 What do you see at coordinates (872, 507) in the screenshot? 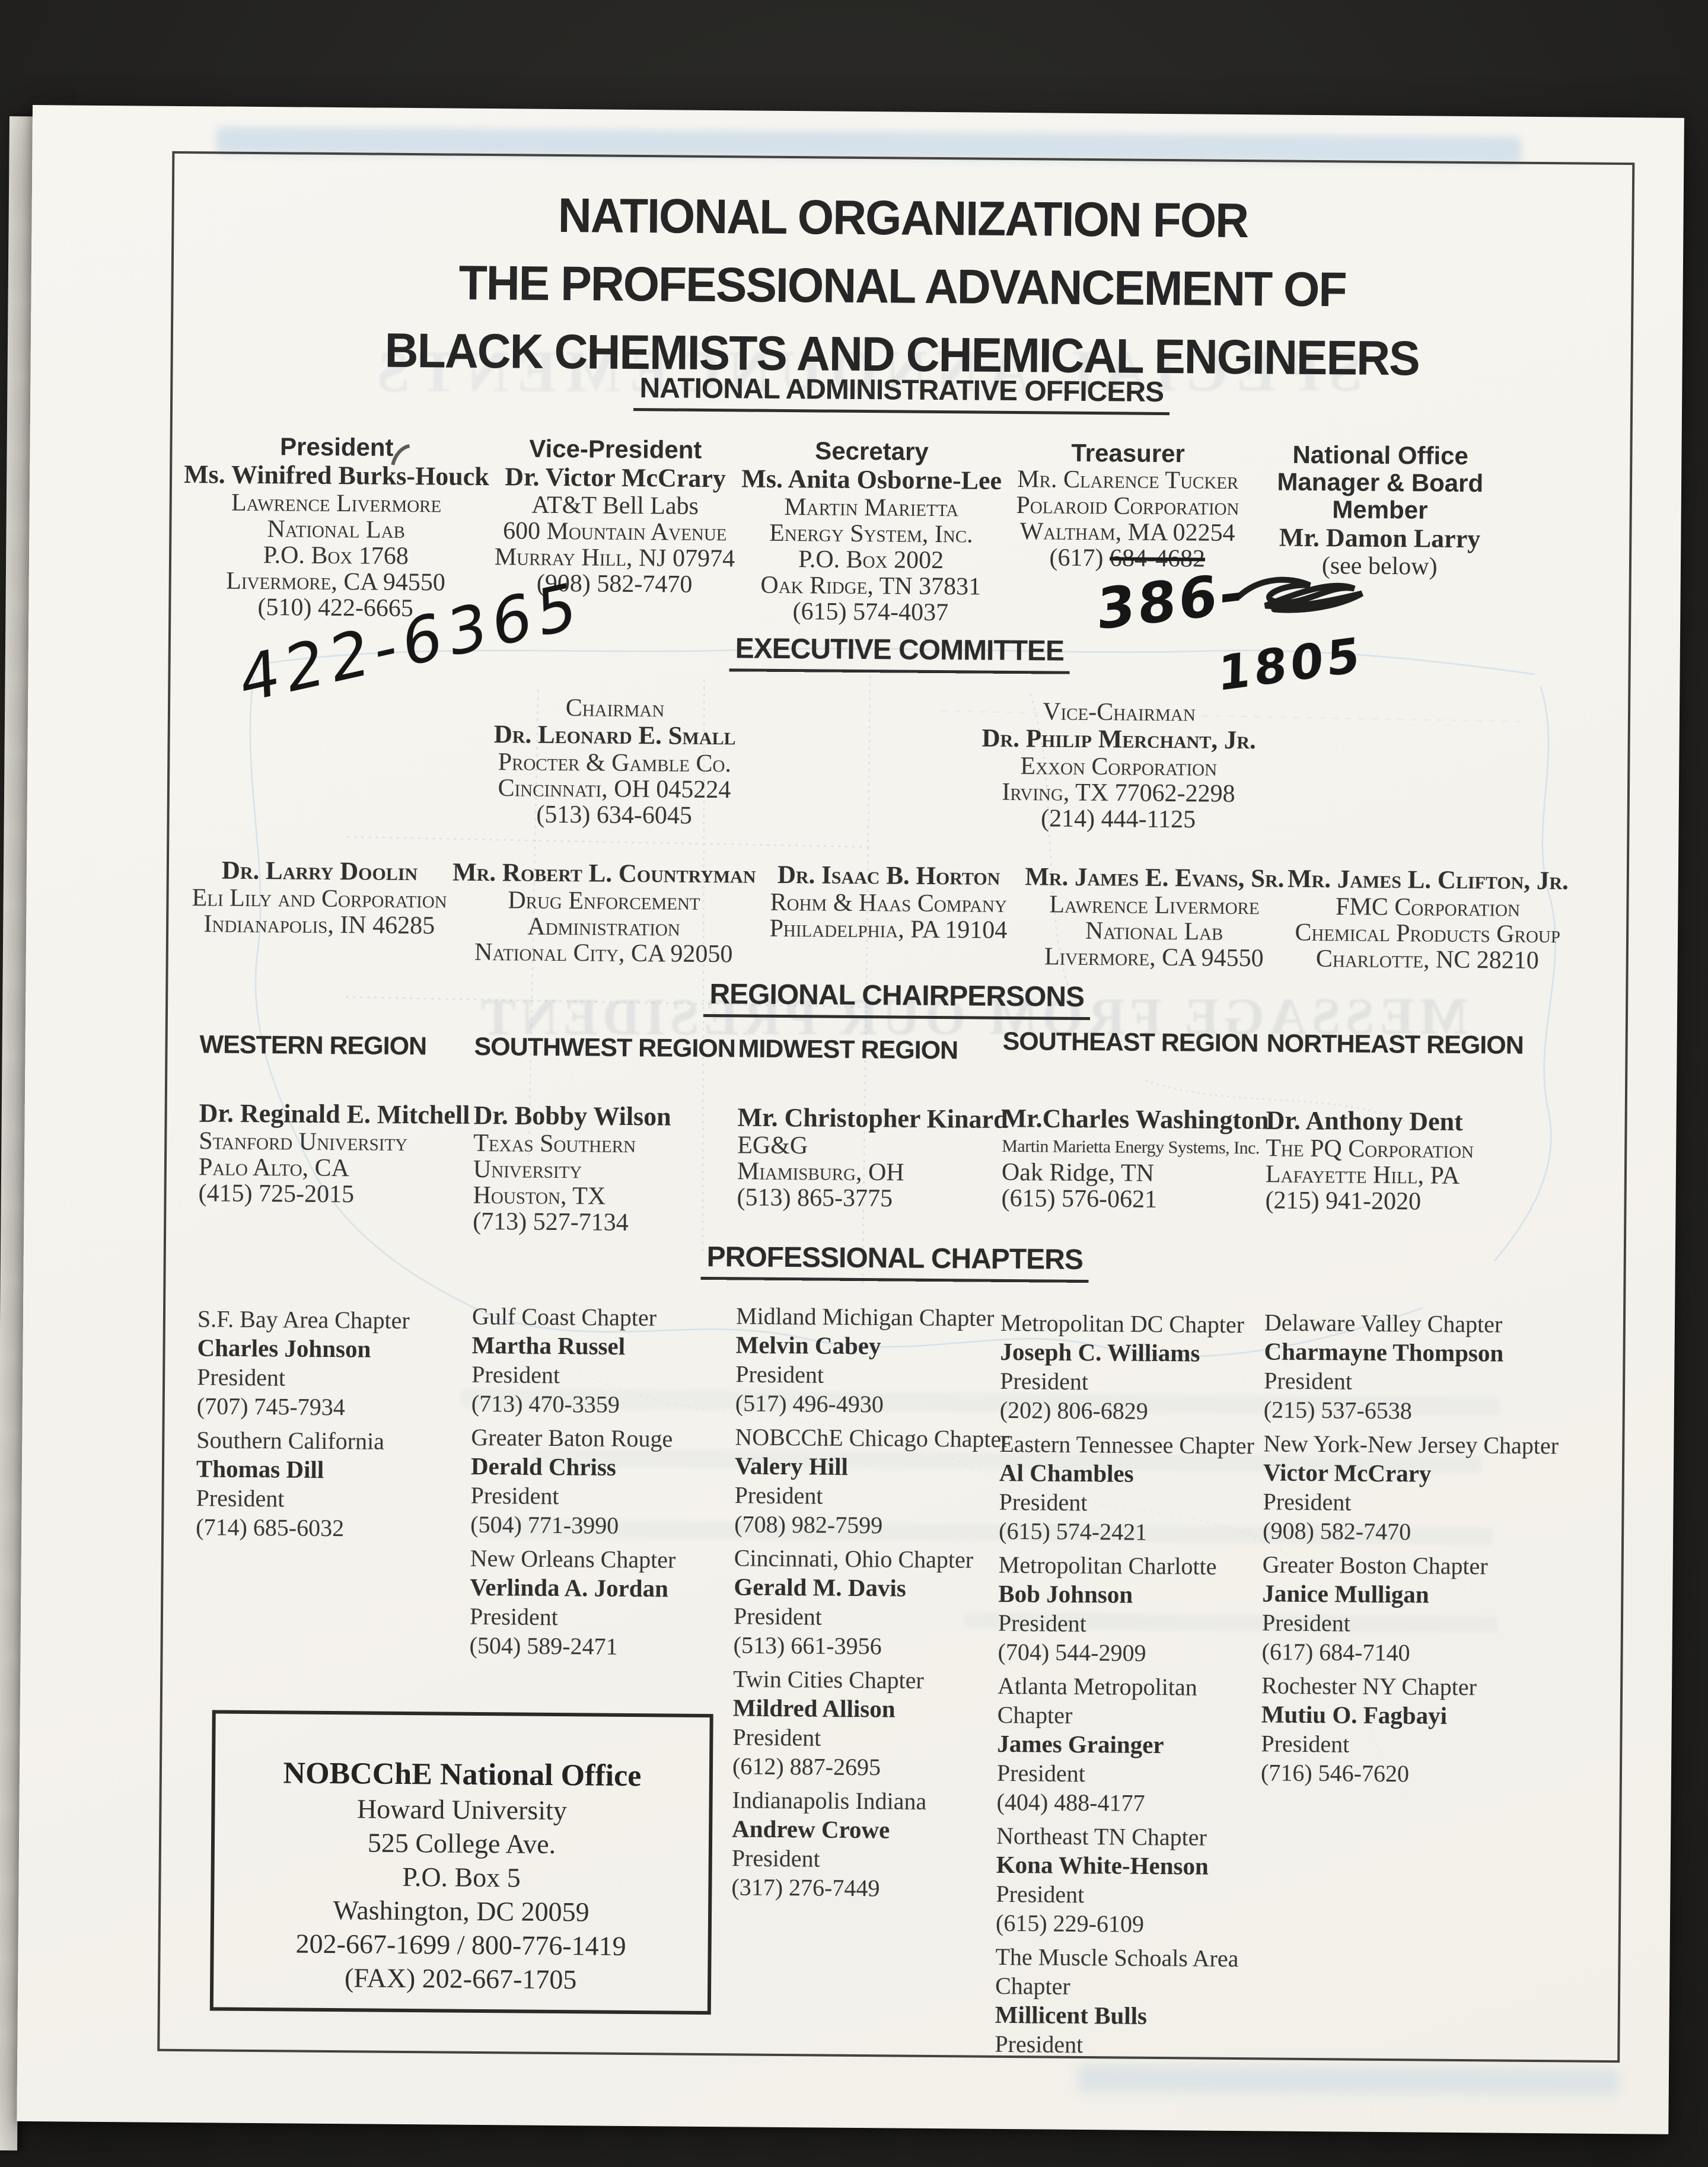
I see `text-line: Martin Marietta` at bounding box center [872, 507].